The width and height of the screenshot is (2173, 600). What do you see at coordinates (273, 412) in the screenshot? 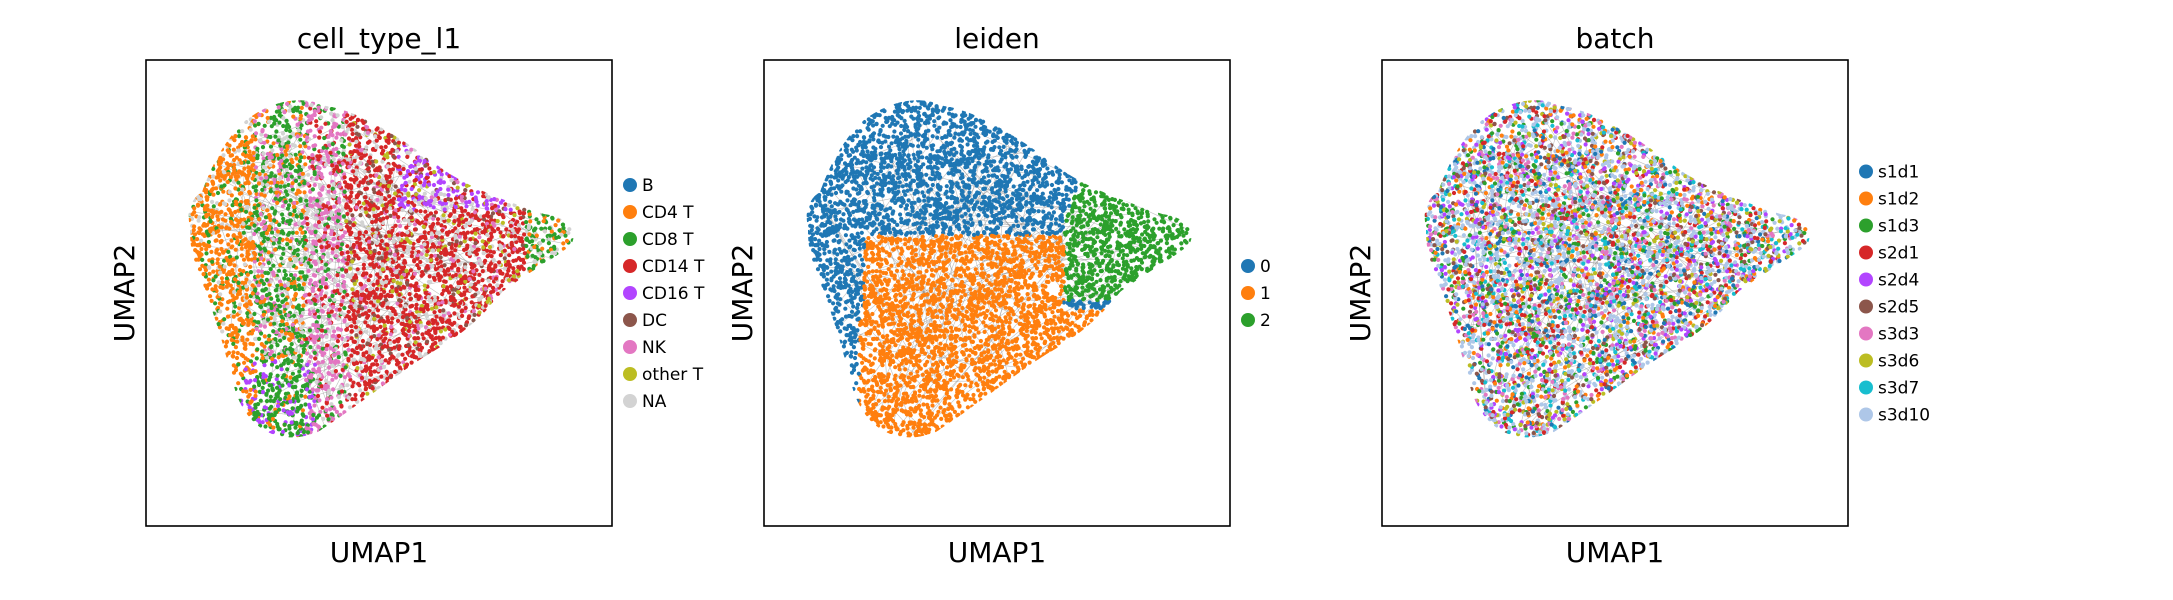
I see `connectivity-line` at bounding box center [273, 412].